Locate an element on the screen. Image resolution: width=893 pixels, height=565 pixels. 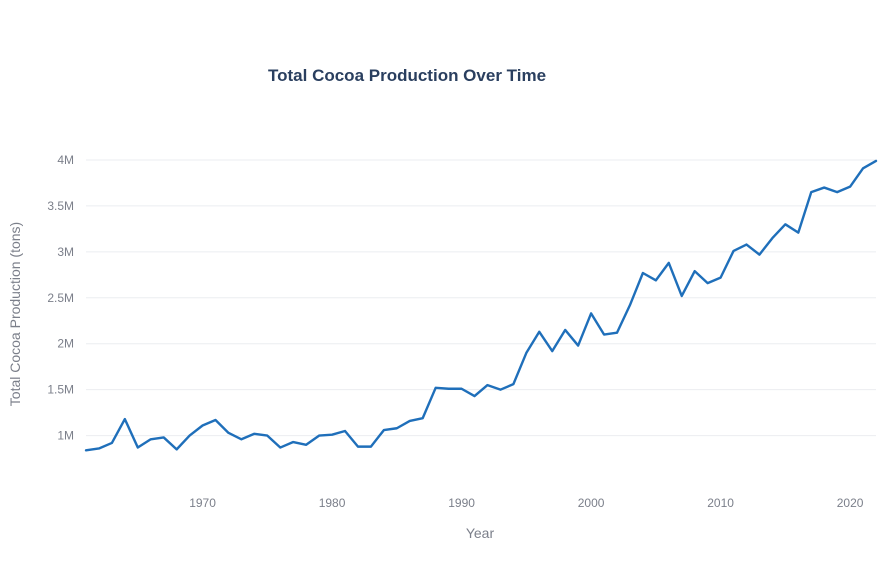
y-tick-label: 3M is located at coordinates (65, 252).